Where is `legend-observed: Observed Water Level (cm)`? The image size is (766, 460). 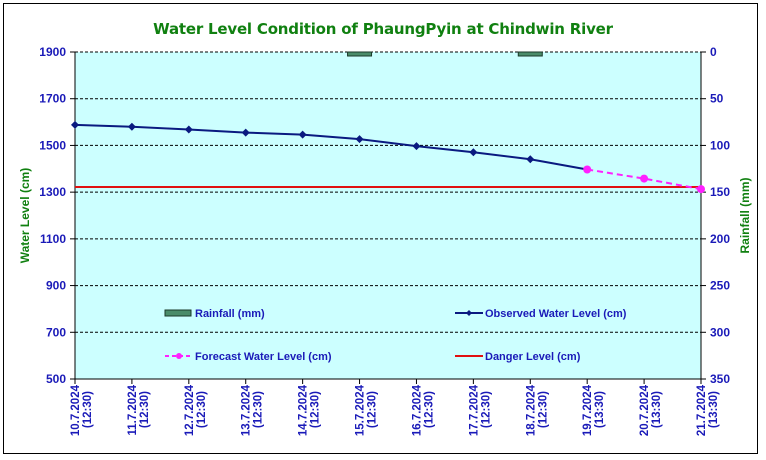
legend-observed: Observed Water Level (cm) is located at coordinates (541, 314).